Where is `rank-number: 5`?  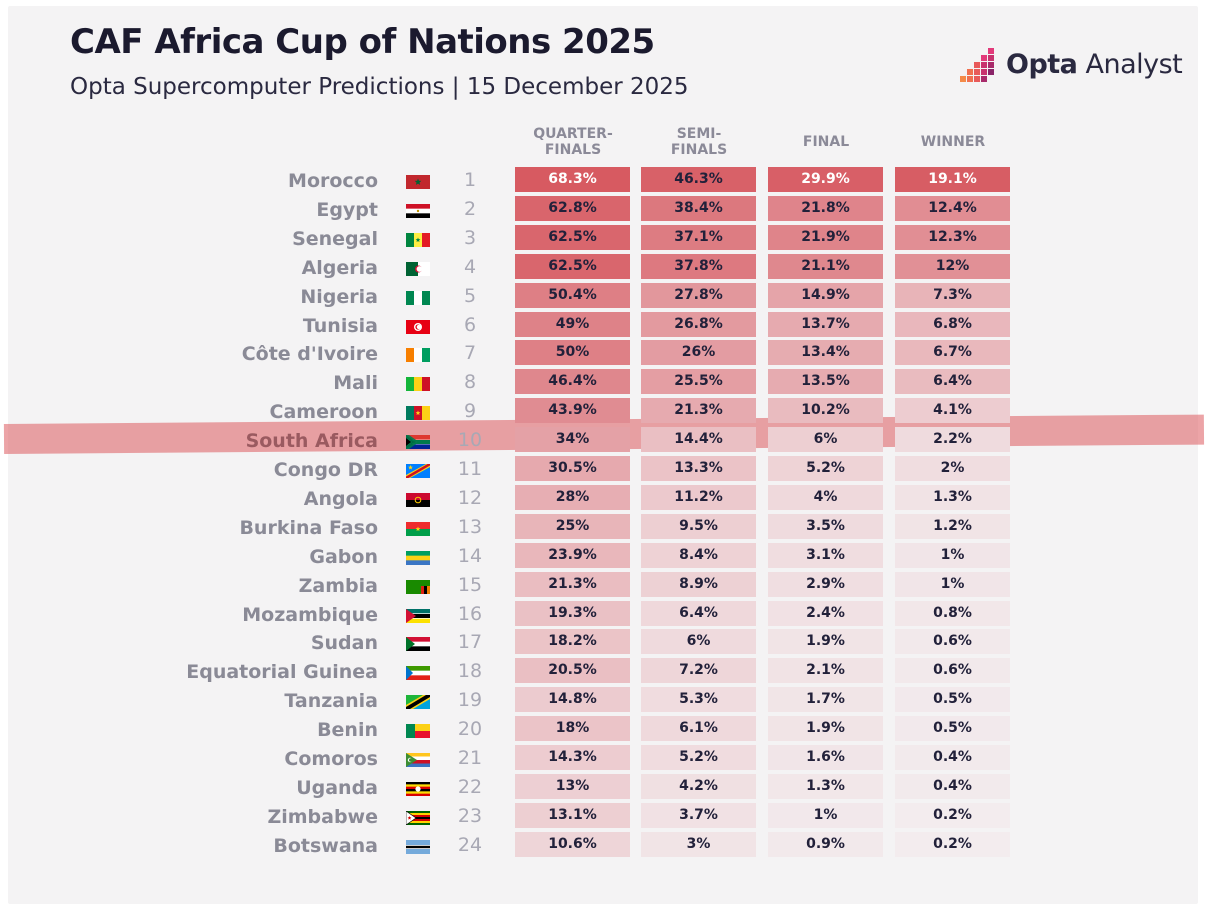
rank-number: 5 is located at coordinates (470, 295).